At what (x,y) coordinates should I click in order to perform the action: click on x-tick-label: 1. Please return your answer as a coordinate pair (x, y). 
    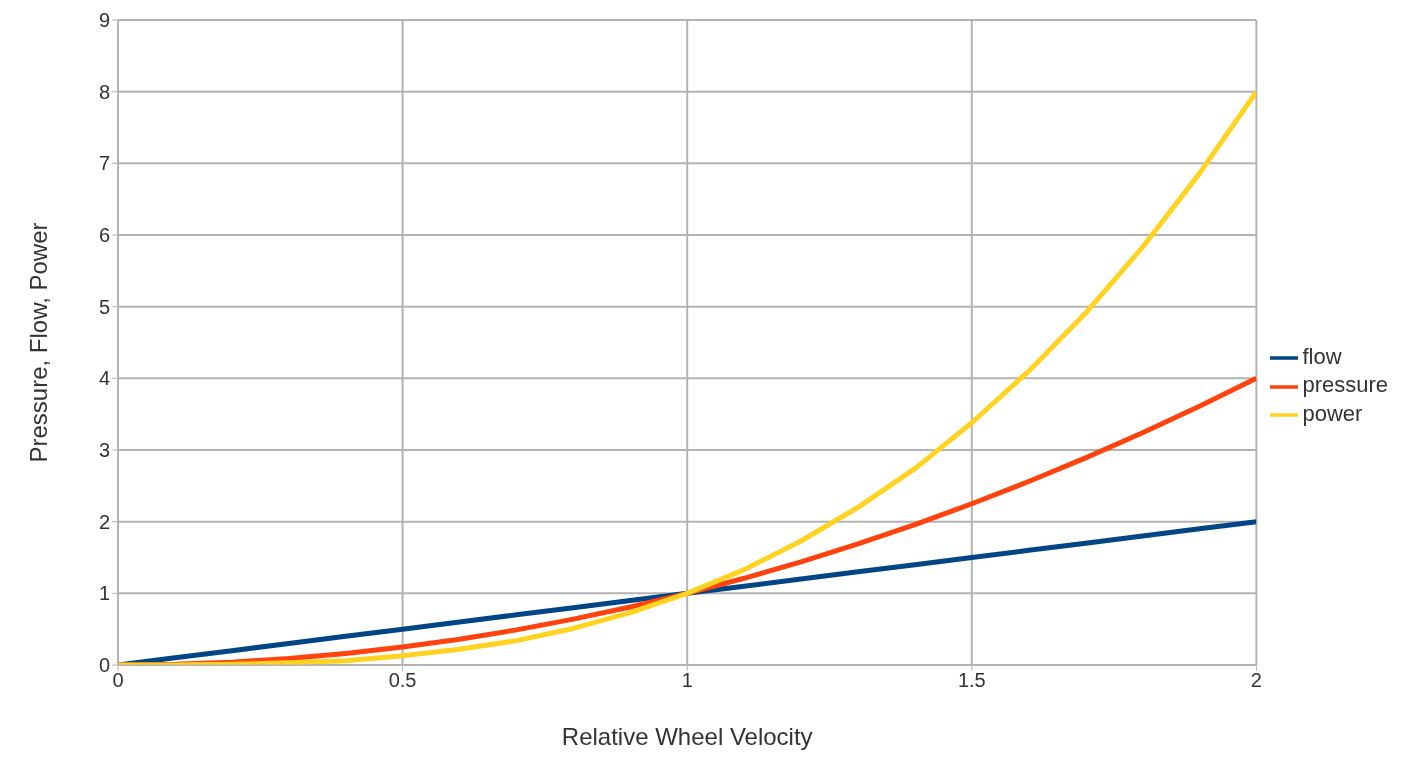
    Looking at the image, I should click on (687, 680).